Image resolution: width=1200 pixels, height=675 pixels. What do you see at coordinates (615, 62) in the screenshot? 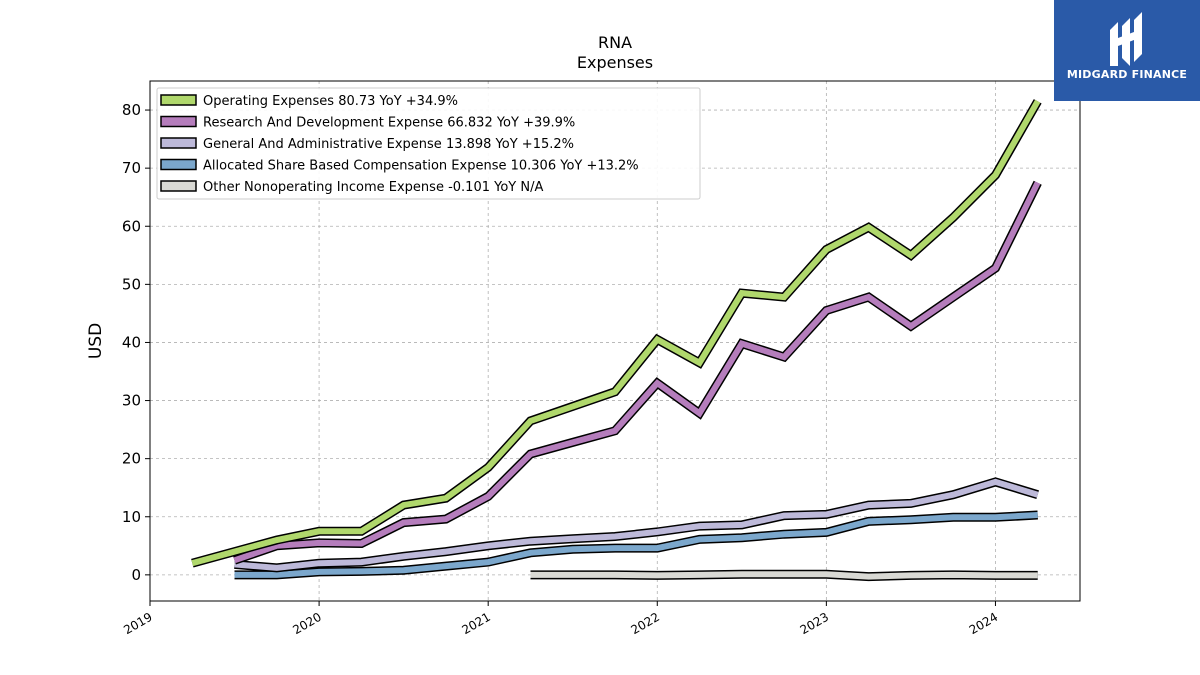
I see `chart-subtitle: Expenses` at bounding box center [615, 62].